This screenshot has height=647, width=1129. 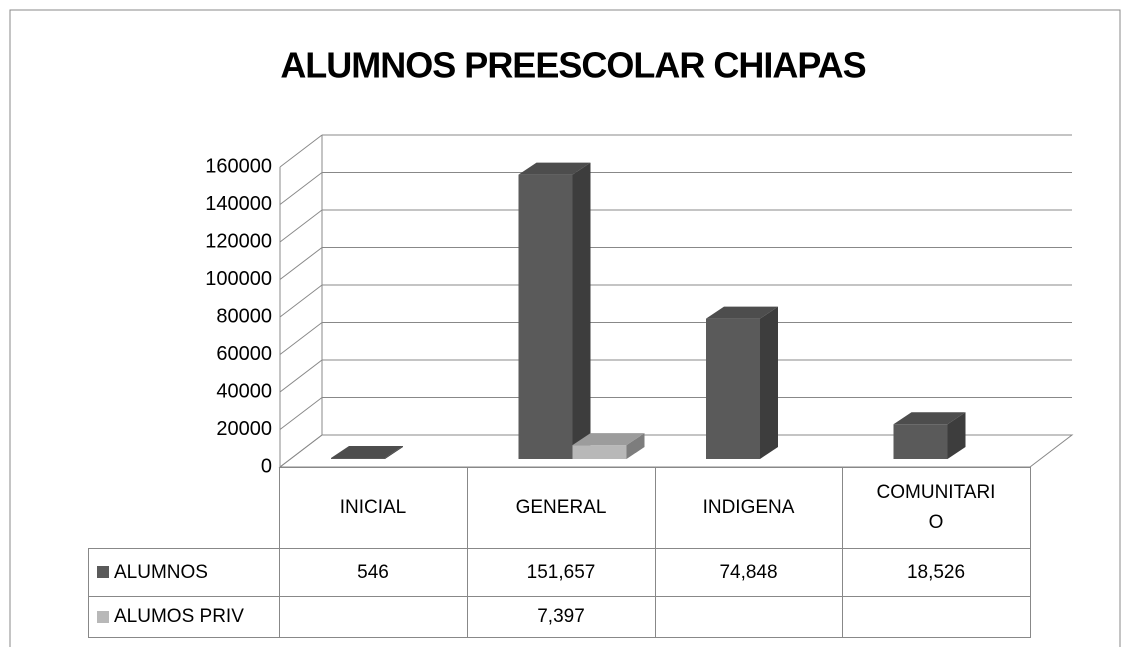 I want to click on series-label-cell: ALUMNOS, so click(x=184, y=572).